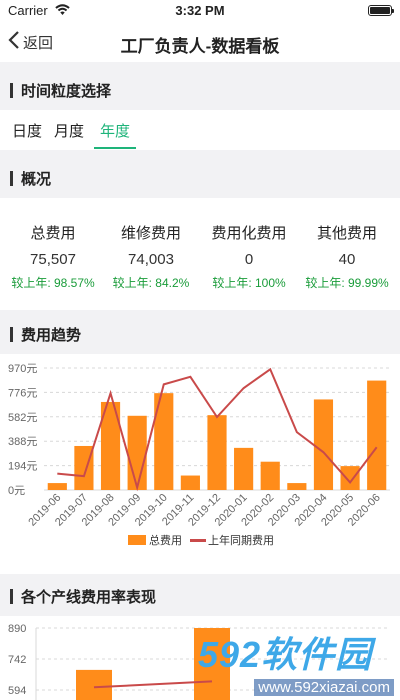  Describe the element at coordinates (249, 283) in the screenshot. I see `overview-compare: 较上年: 100%` at that location.